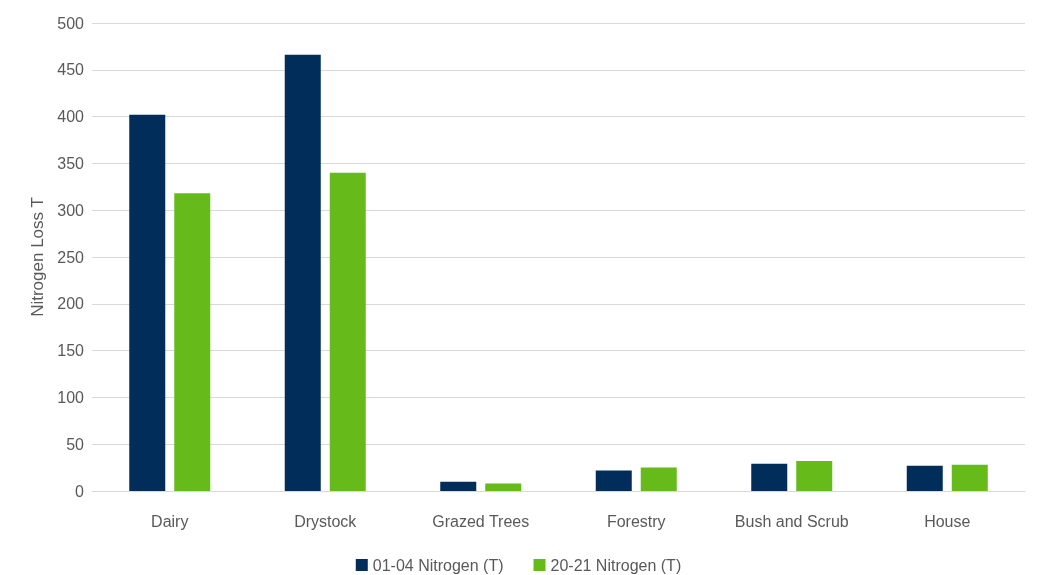 The image size is (1037, 575). What do you see at coordinates (71, 117) in the screenshot?
I see `y-tick-label: 400` at bounding box center [71, 117].